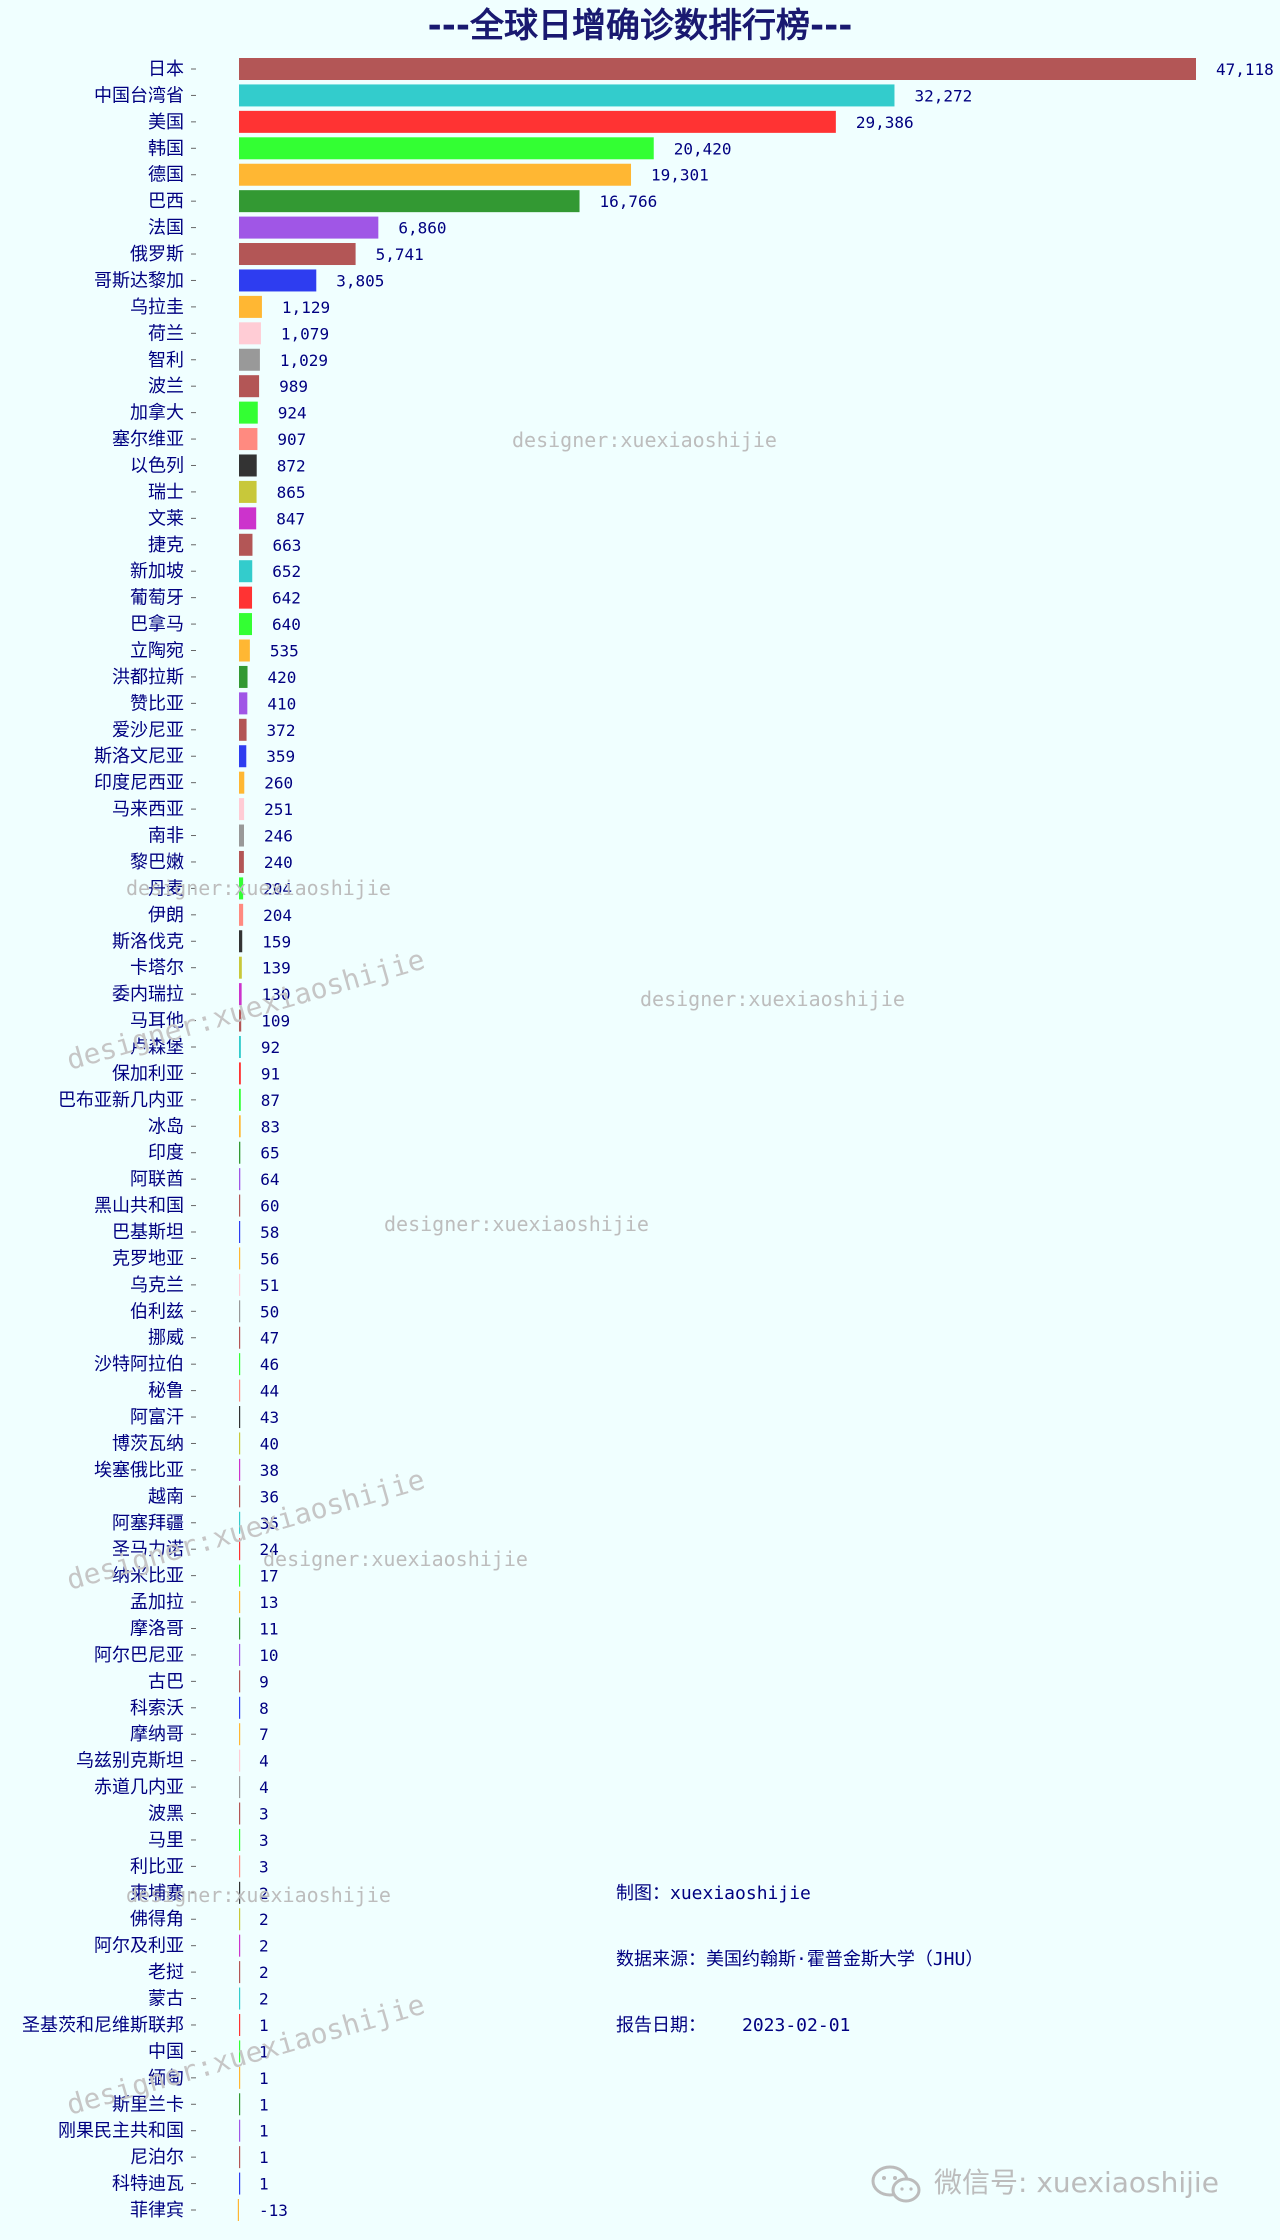 Image resolution: width=1280 pixels, height=2240 pixels. Describe the element at coordinates (269, 1153) in the screenshot. I see `value-label: 65` at that location.